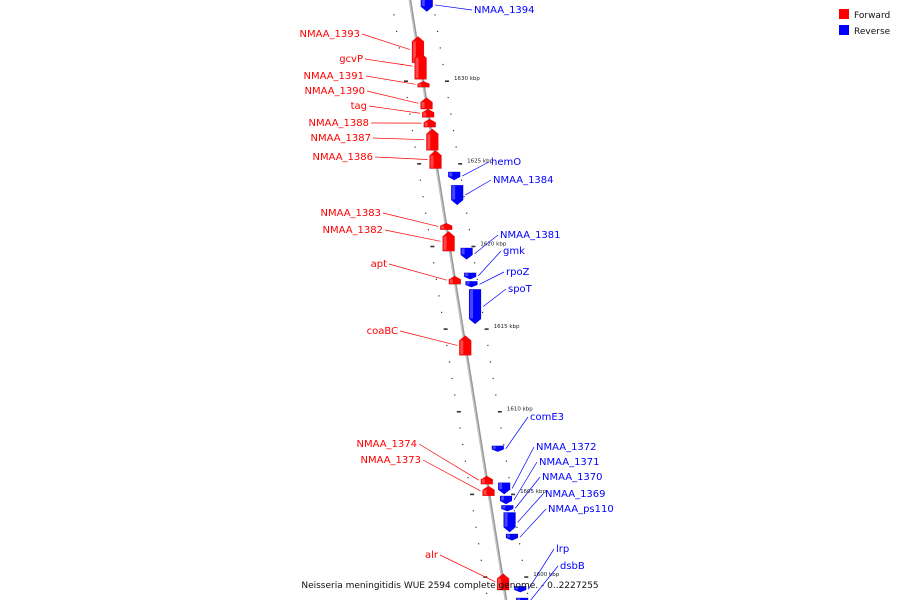 The width and height of the screenshot is (900, 600). Describe the element at coordinates (390, 460) in the screenshot. I see `gene-label: NMAA_1373` at that location.